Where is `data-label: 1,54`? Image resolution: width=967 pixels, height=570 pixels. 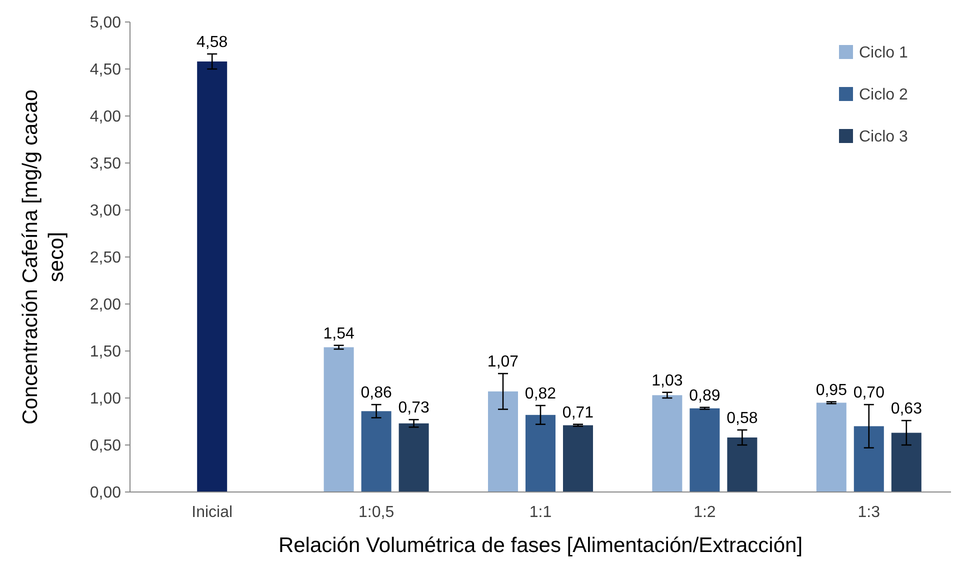 data-label: 1,54 is located at coordinates (338, 333).